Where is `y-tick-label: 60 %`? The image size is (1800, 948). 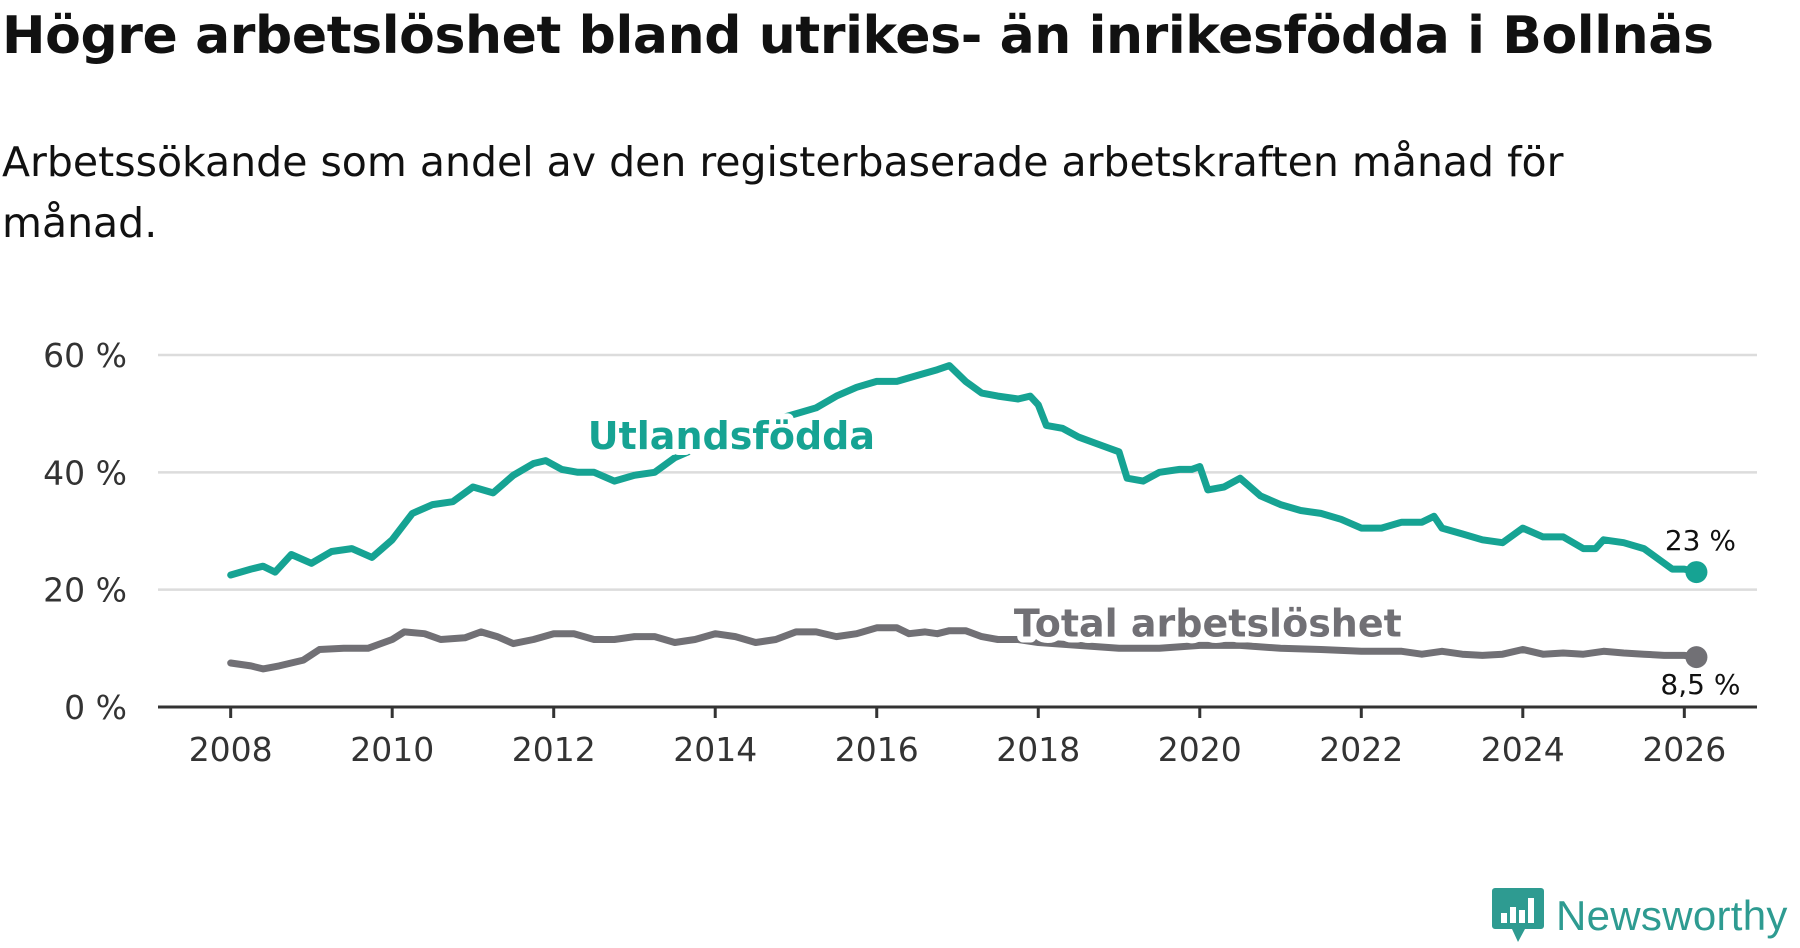
y-tick-label: 60 % is located at coordinates (85, 355).